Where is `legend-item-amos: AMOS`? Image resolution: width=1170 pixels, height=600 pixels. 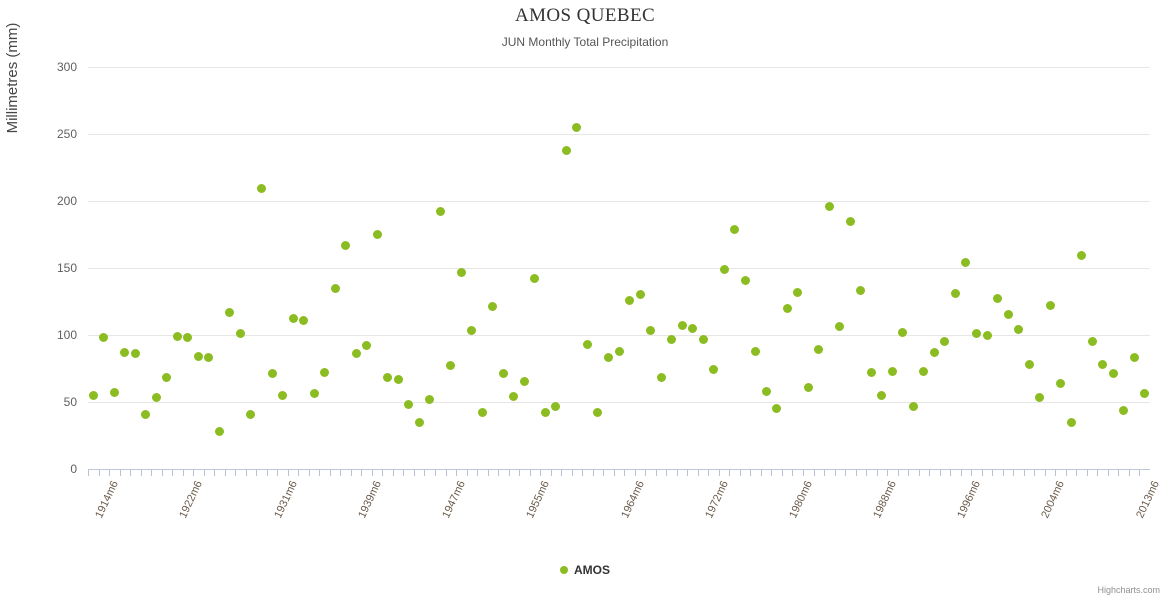
legend-item-amos: AMOS is located at coordinates (592, 569).